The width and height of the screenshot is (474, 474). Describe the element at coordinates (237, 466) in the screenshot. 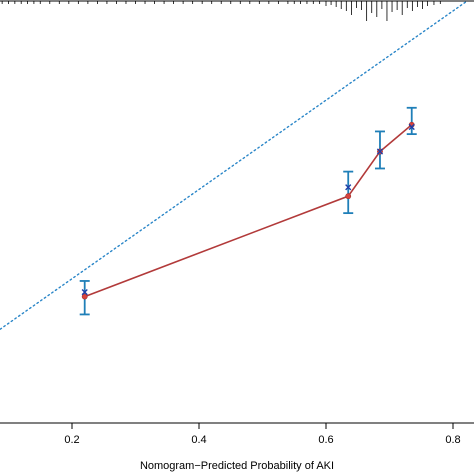

I see `x-axis-title: Nomogram−Predicted Probability of AKI` at that location.